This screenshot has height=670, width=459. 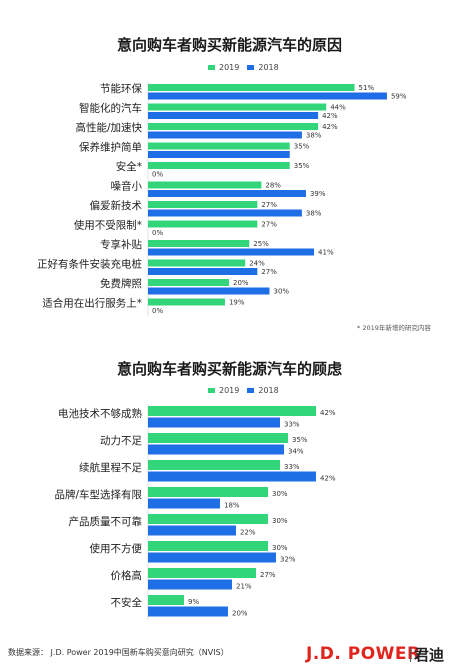 I want to click on value-label-2019: 42%, so click(x=330, y=127).